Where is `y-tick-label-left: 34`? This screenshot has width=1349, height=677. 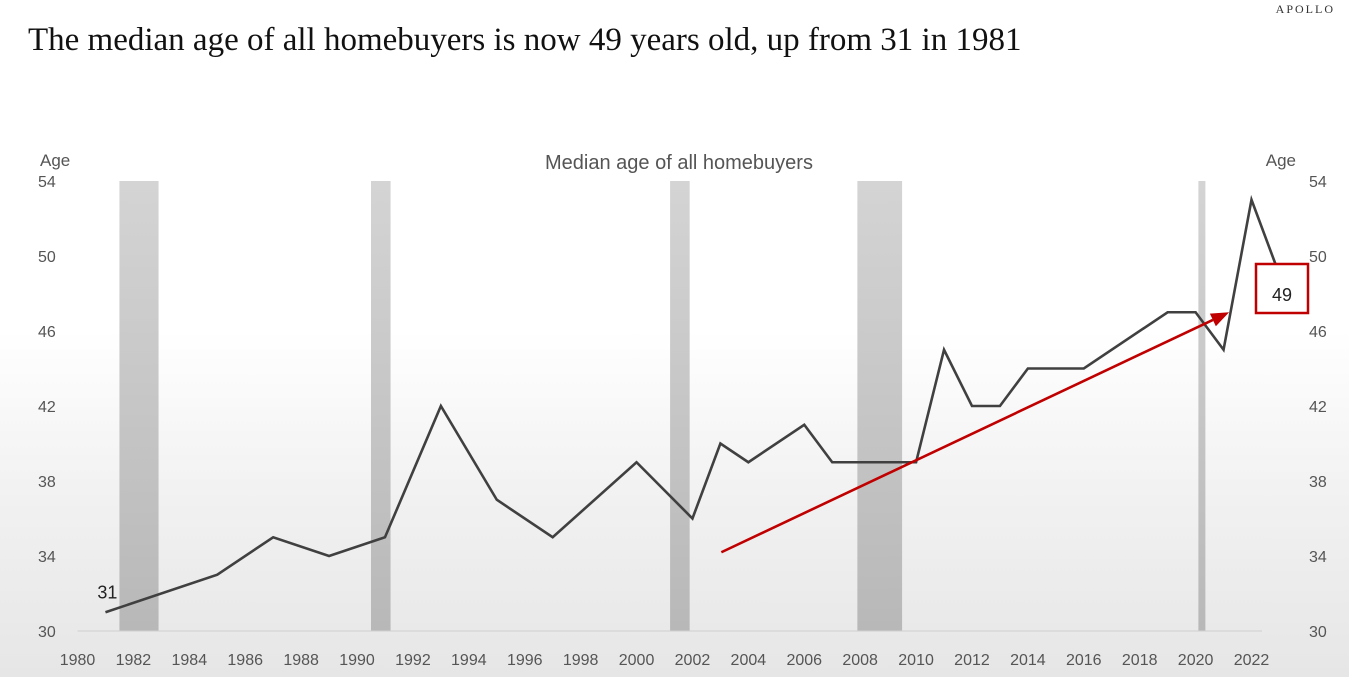 y-tick-label-left: 34 is located at coordinates (47, 557).